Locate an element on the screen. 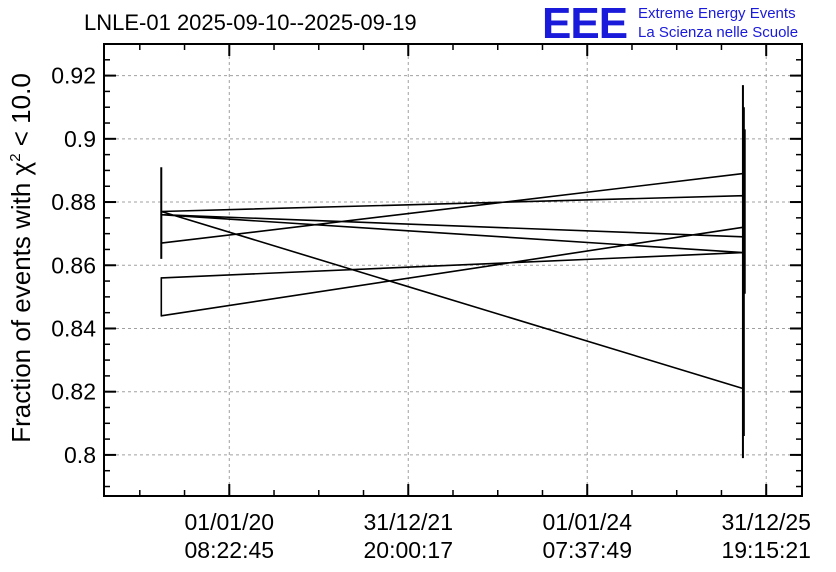 This screenshot has height=572, width=836. org-name: Extreme Energy Events is located at coordinates (717, 13).